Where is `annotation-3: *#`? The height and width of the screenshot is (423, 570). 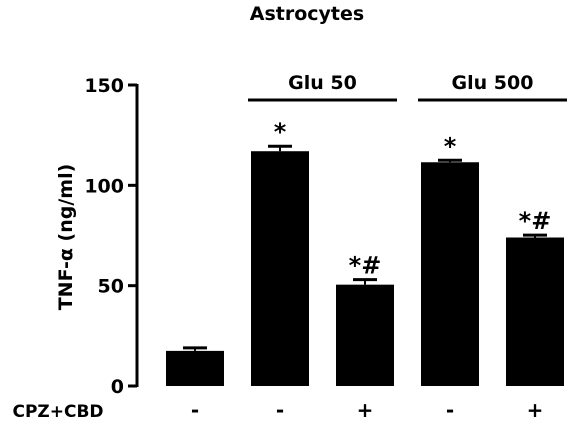 annotation-3: *# is located at coordinates (365, 266).